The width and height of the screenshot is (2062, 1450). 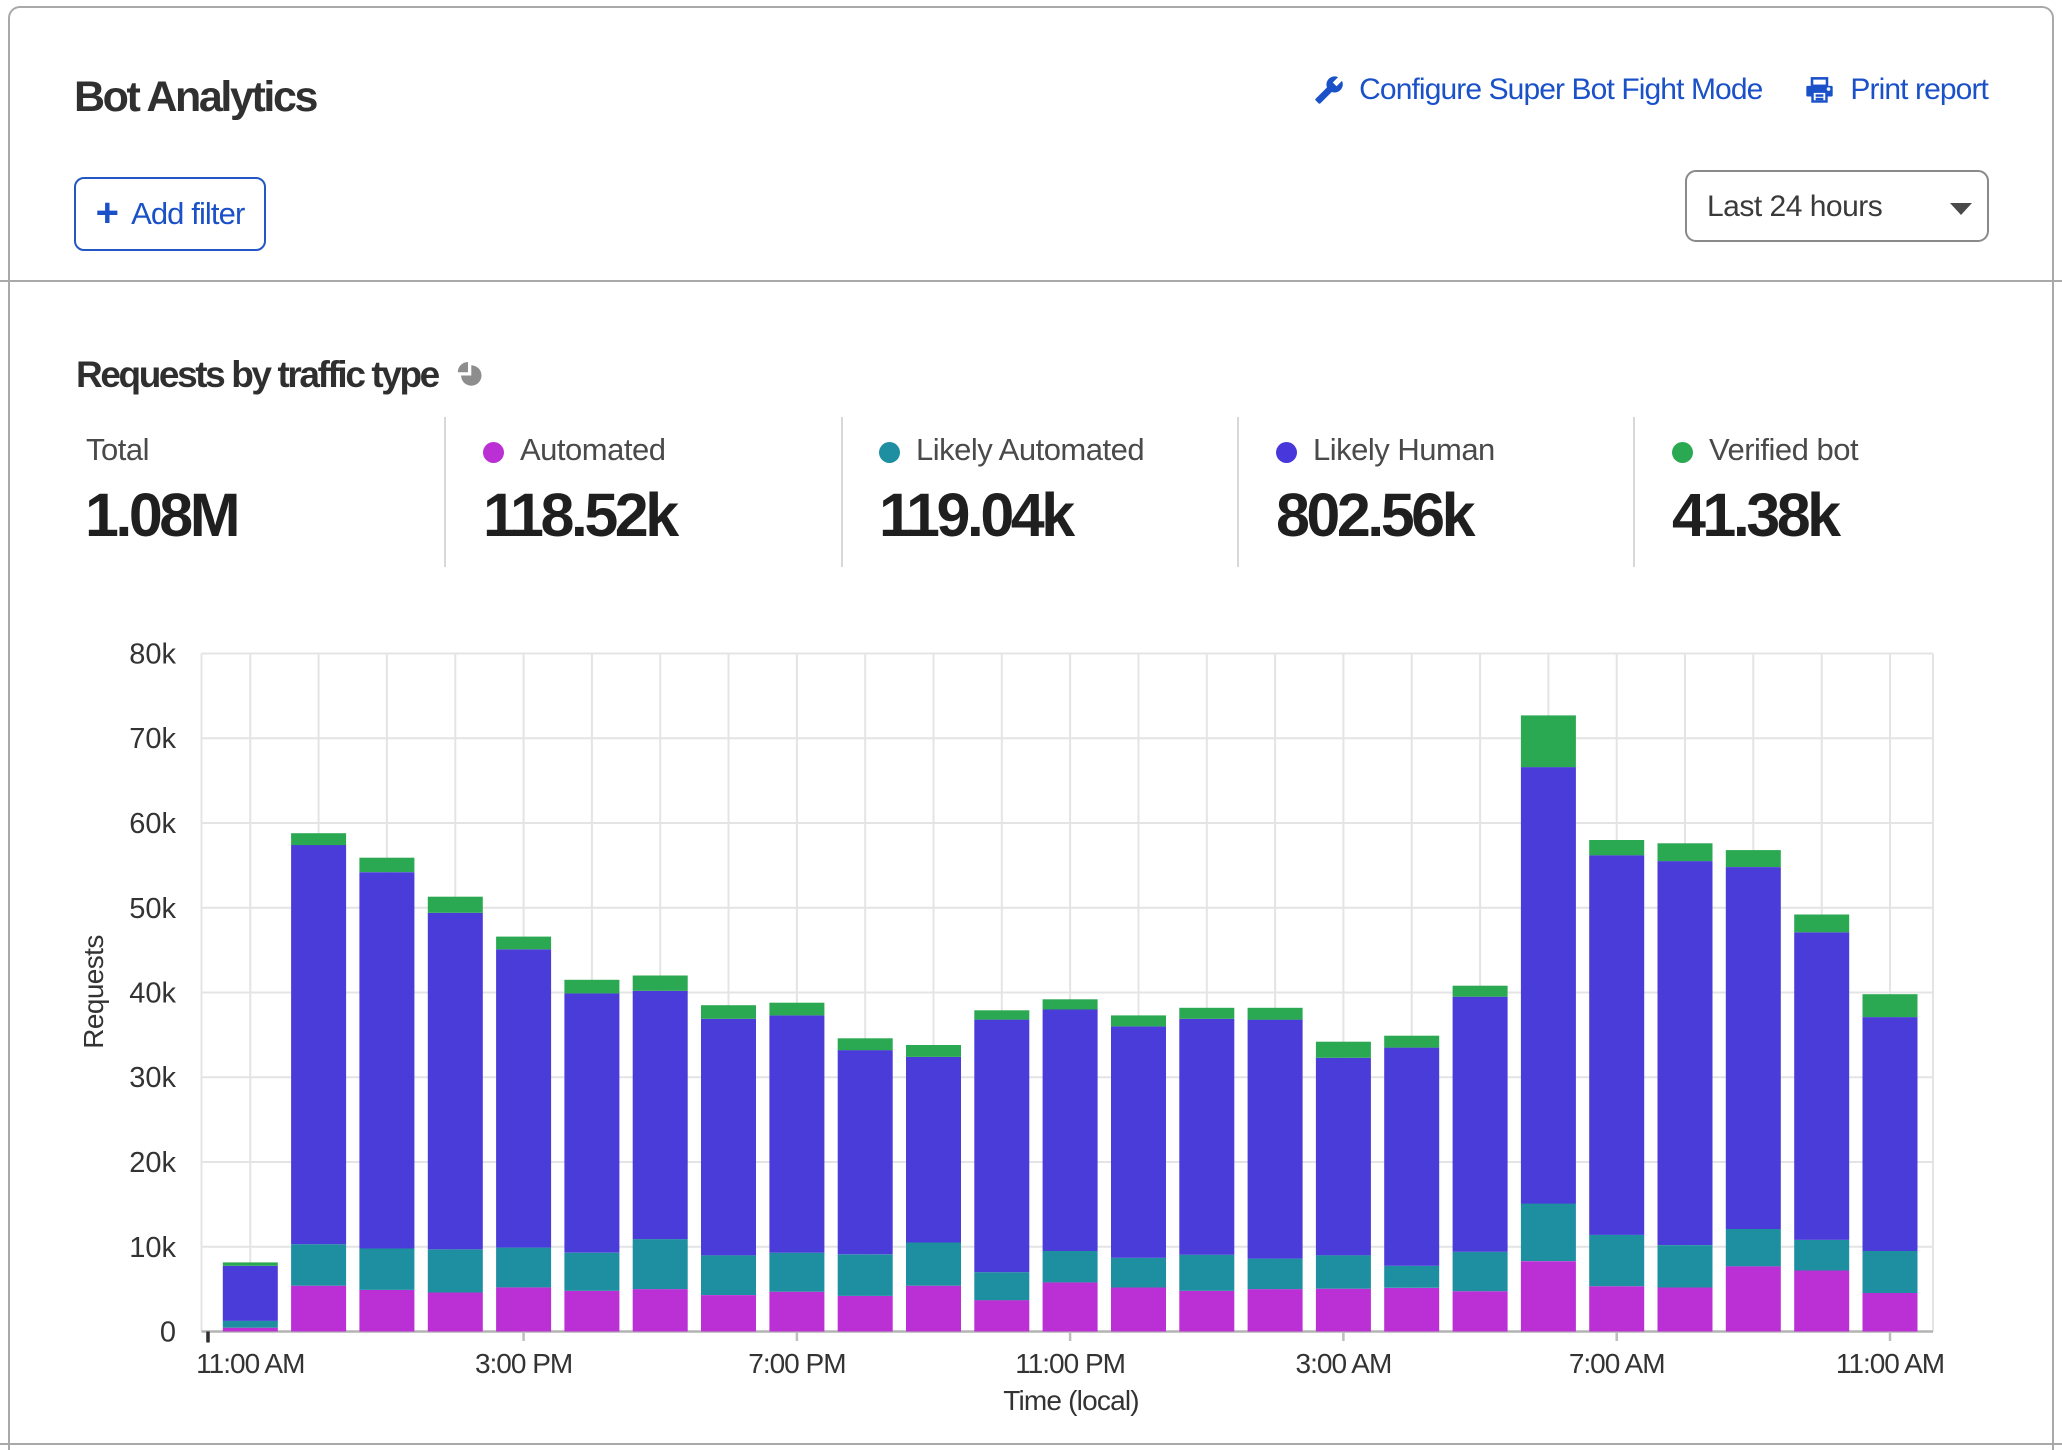 What do you see at coordinates (168, 1333) in the screenshot?
I see `svg-text: 0` at bounding box center [168, 1333].